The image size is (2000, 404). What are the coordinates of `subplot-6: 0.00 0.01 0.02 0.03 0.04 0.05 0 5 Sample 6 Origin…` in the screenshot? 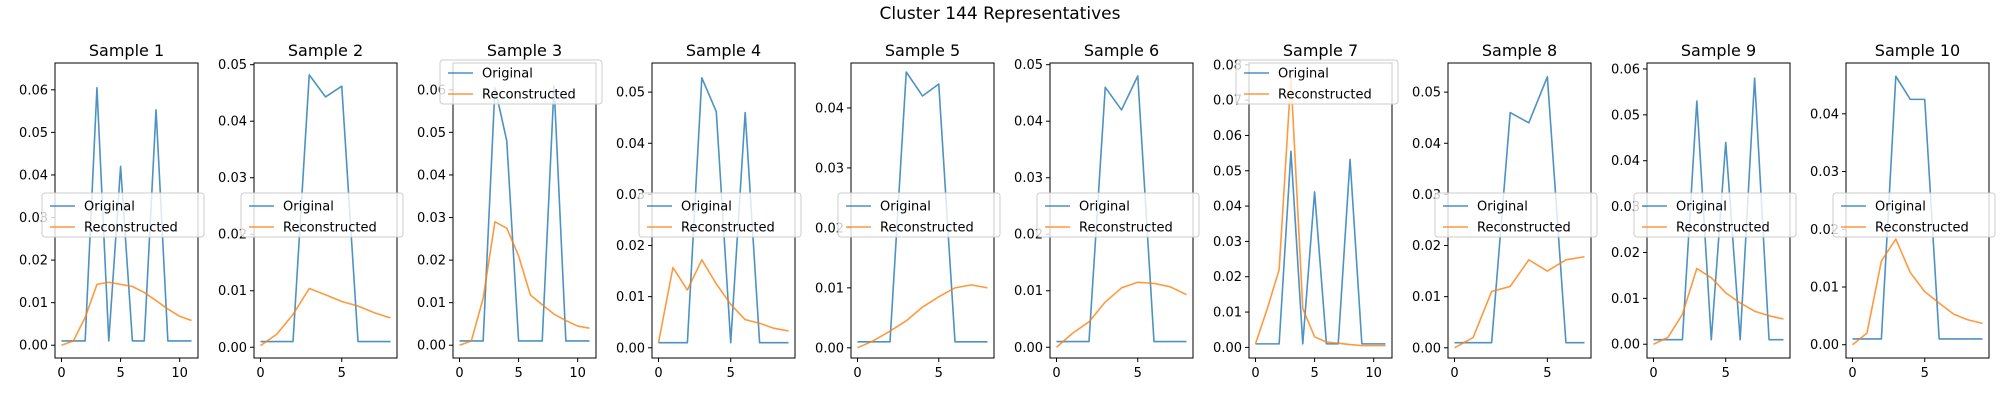 It's located at (1107, 211).